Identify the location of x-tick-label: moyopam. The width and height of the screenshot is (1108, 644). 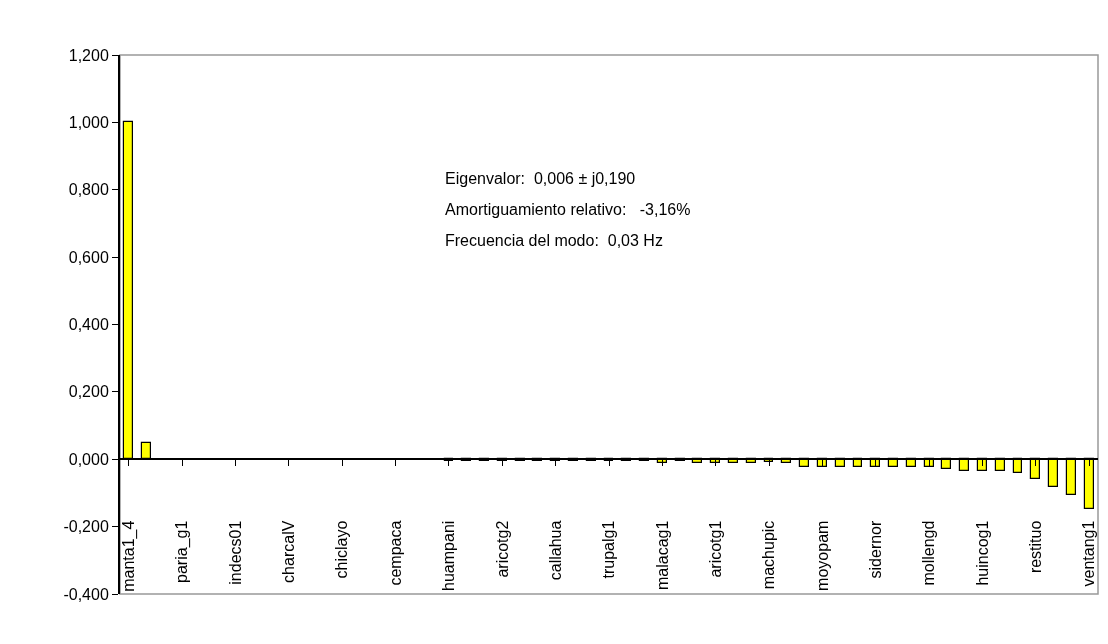
(822, 555).